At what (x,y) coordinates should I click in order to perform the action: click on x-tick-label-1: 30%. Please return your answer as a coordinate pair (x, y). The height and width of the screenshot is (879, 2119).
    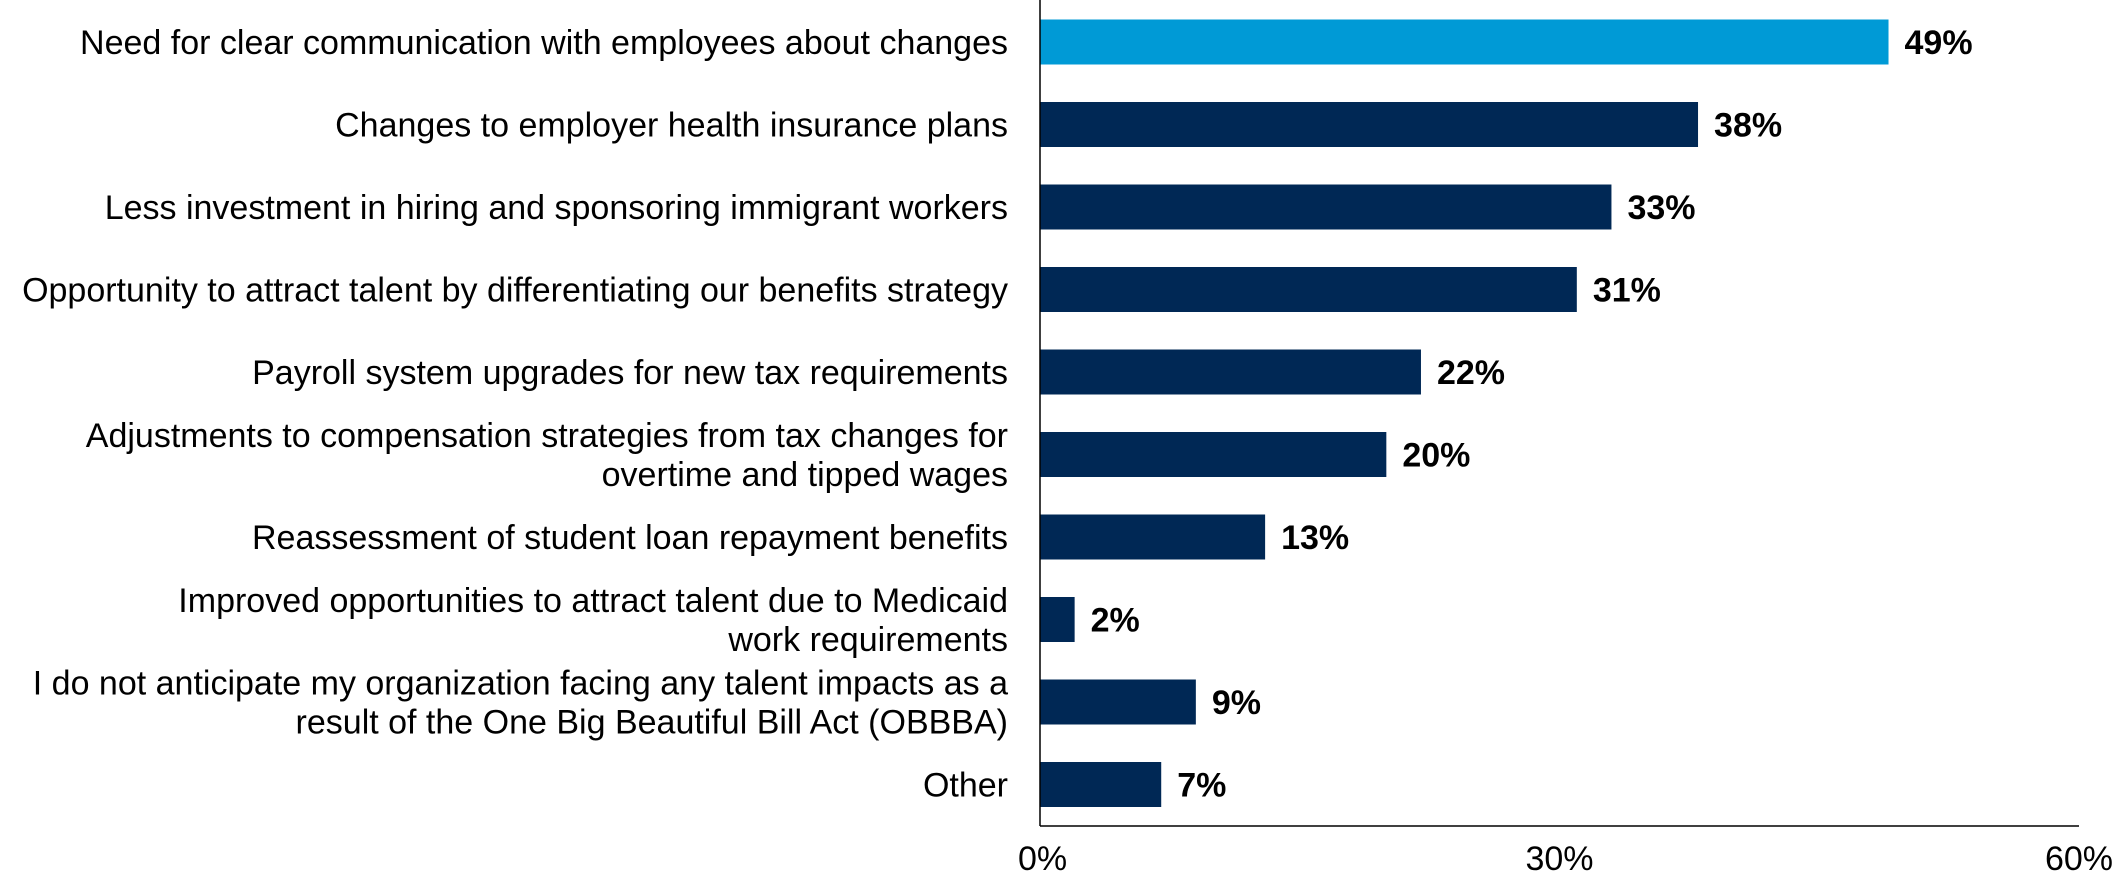
    Looking at the image, I should click on (1559, 859).